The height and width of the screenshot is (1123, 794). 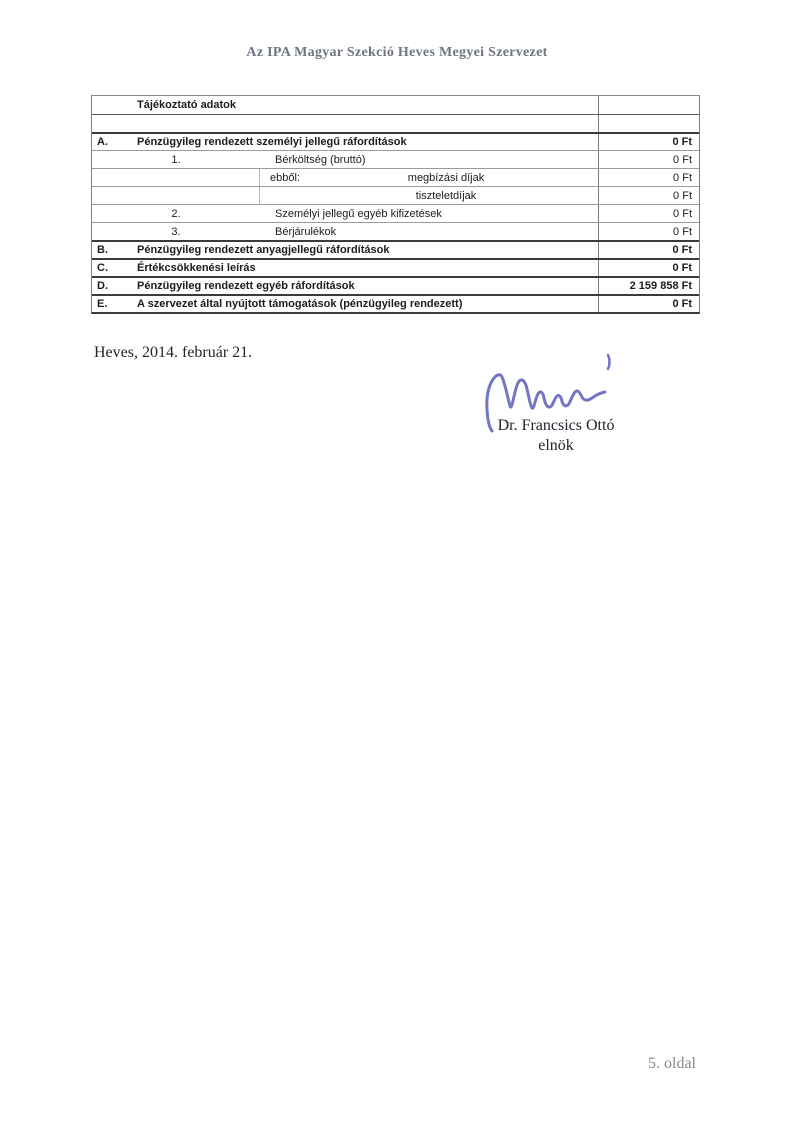 What do you see at coordinates (358, 213) in the screenshot?
I see `row-label: Személyi jellegű egyéb kifizetések` at bounding box center [358, 213].